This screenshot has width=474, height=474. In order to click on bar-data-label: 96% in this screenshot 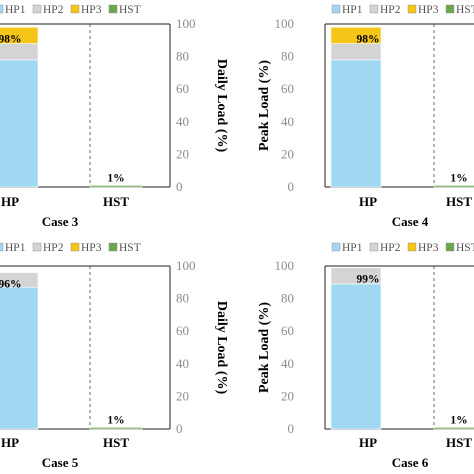, I will do `click(11, 285)`.